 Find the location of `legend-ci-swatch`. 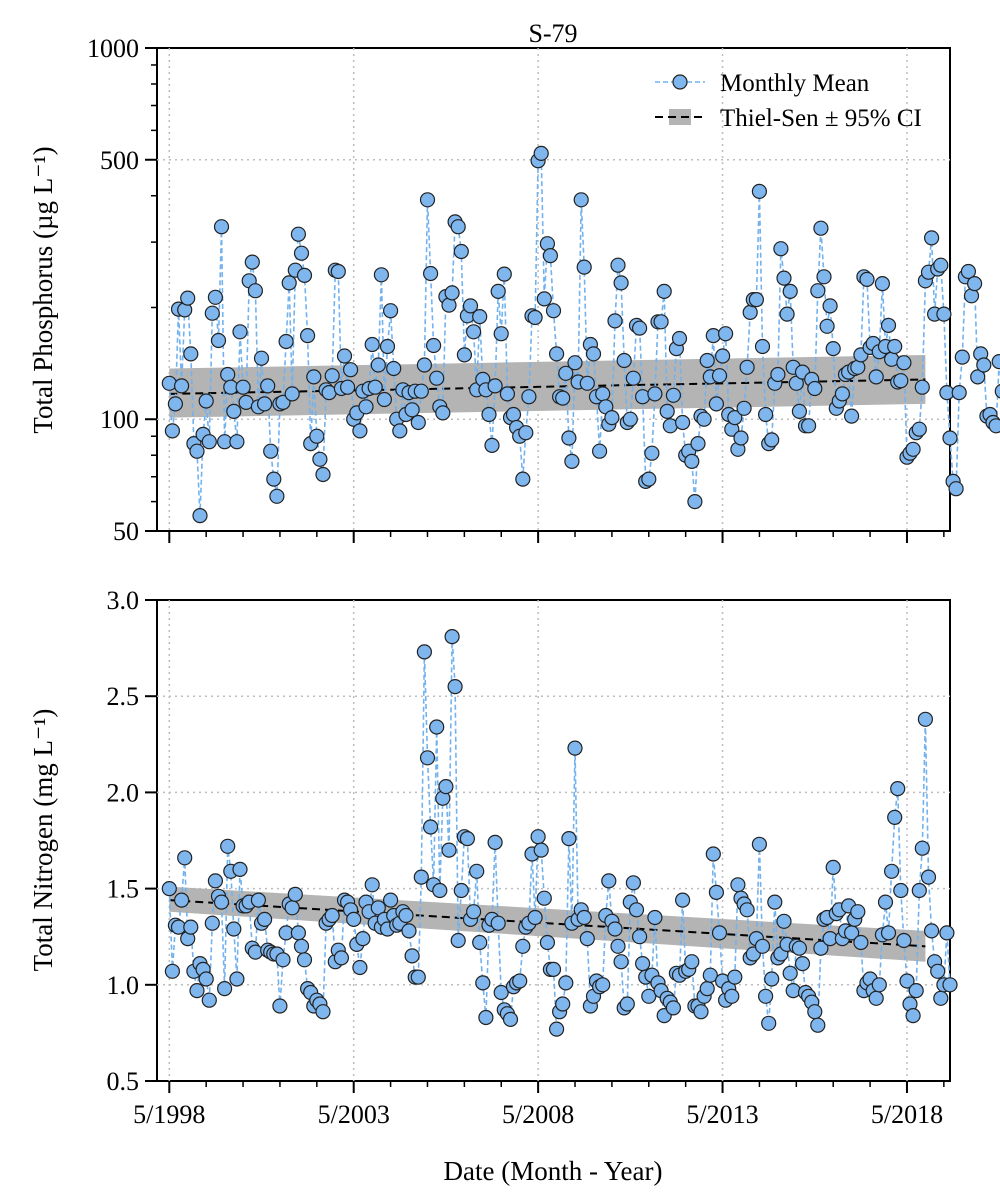

legend-ci-swatch is located at coordinates (680, 117).